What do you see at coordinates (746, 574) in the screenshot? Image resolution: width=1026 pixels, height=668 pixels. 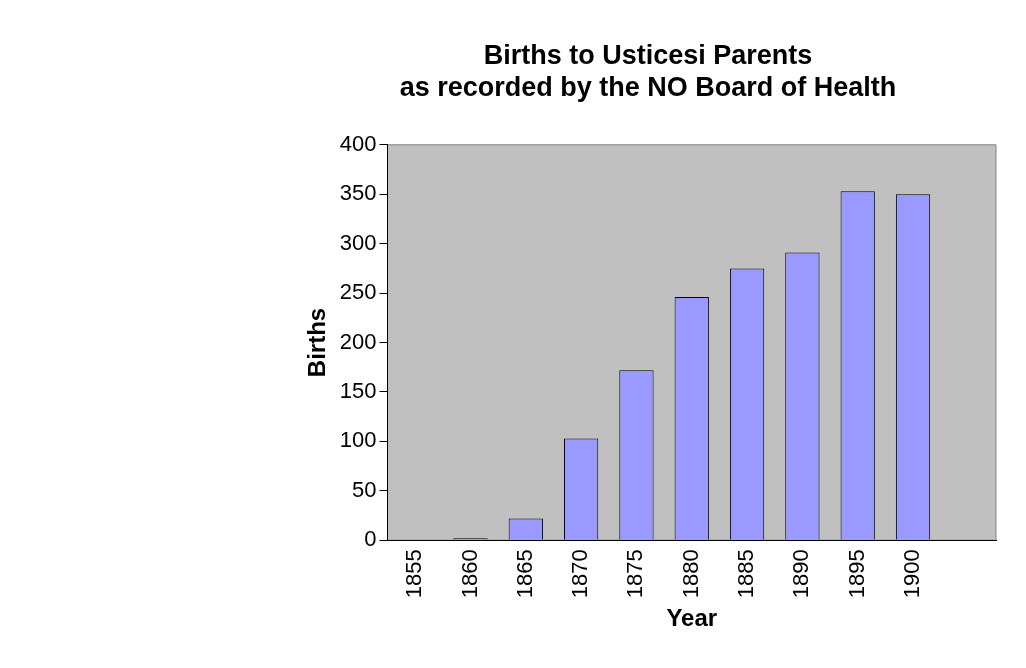 I see `x-tick-label: 1885` at bounding box center [746, 574].